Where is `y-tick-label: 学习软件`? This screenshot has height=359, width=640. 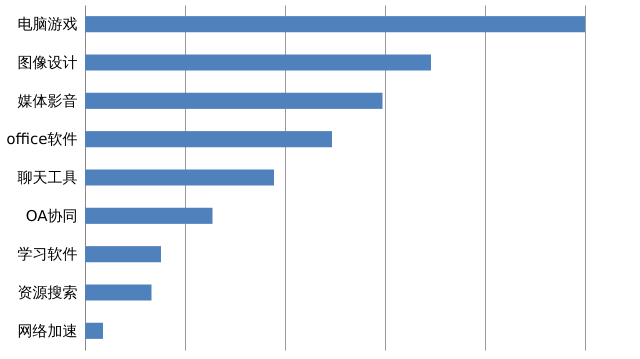 y-tick-label: 学习软件 is located at coordinates (48, 254).